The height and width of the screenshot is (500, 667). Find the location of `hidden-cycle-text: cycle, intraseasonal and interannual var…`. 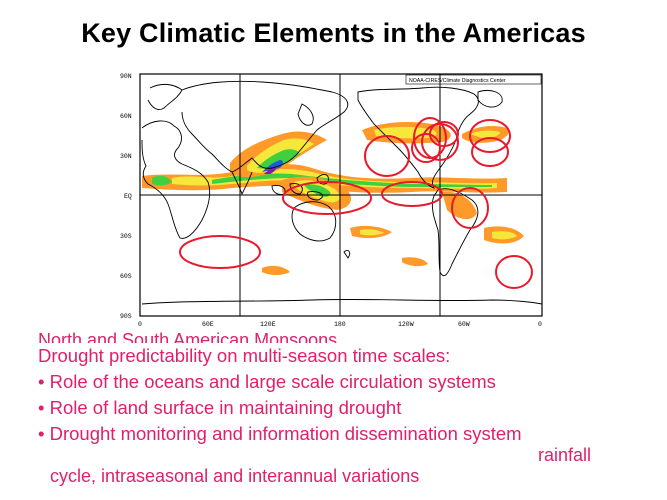

hidden-cycle-text: cycle, intraseasonal and interannual var… is located at coordinates (235, 476).